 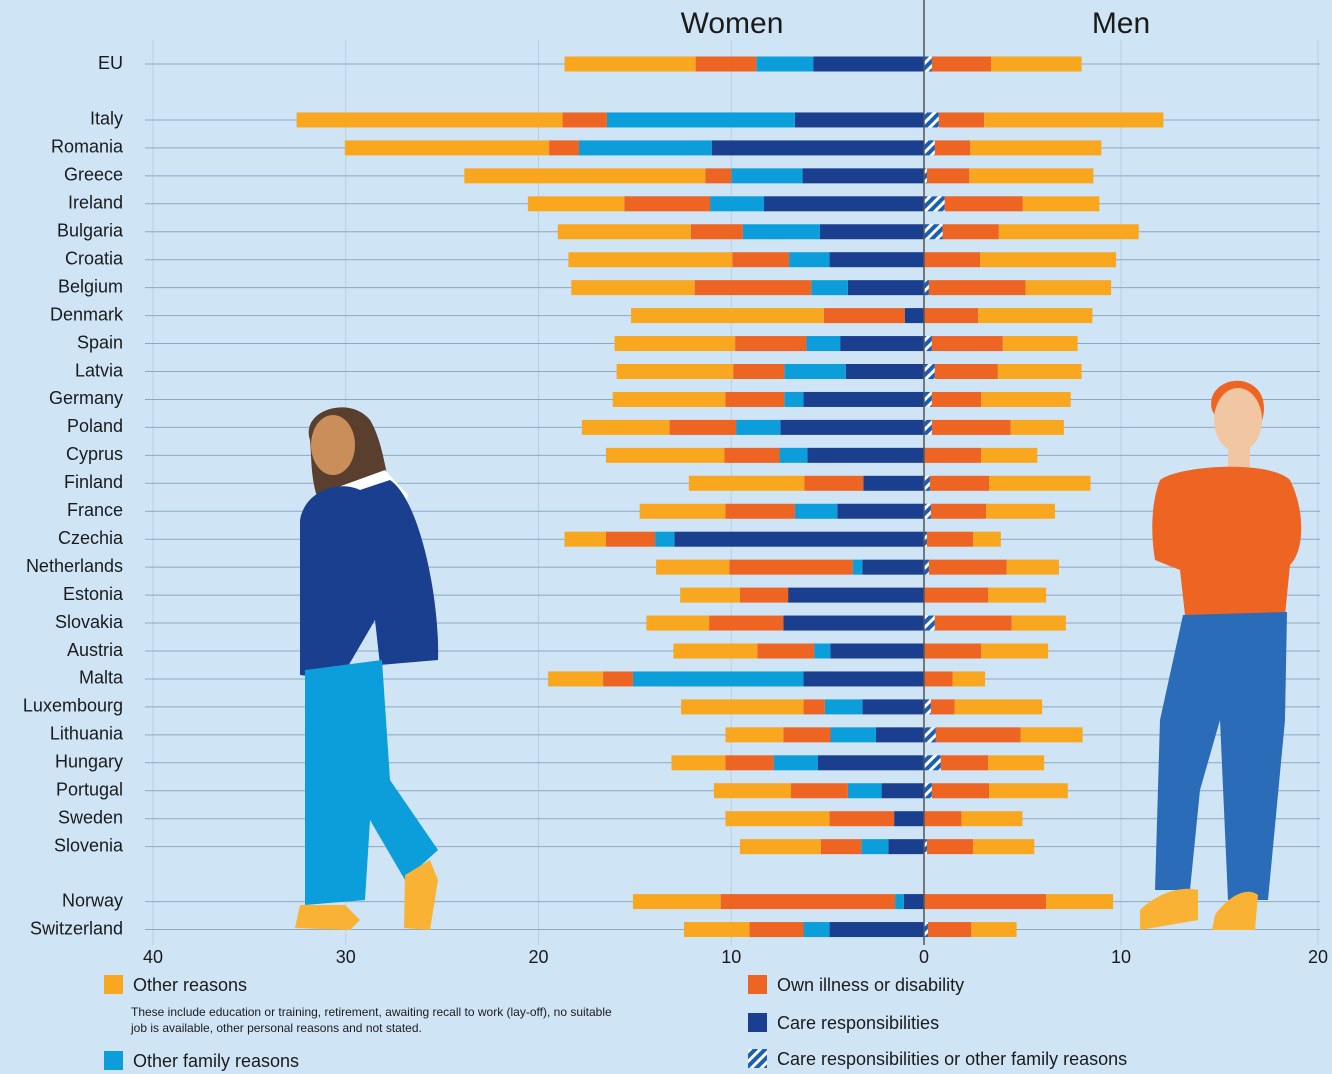 What do you see at coordinates (90, 817) in the screenshot?
I see `category-label: Sweden` at bounding box center [90, 817].